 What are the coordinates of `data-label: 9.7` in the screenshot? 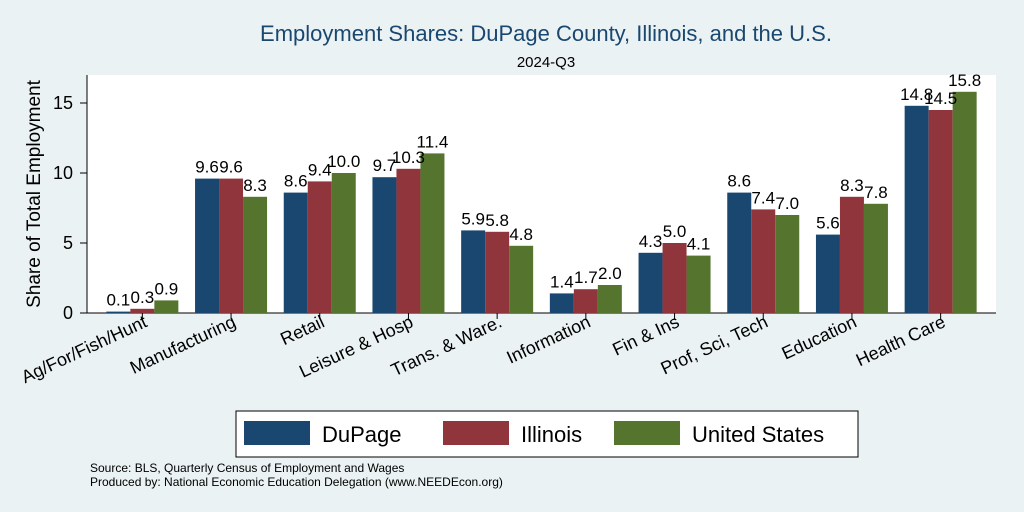 It's located at (385, 165).